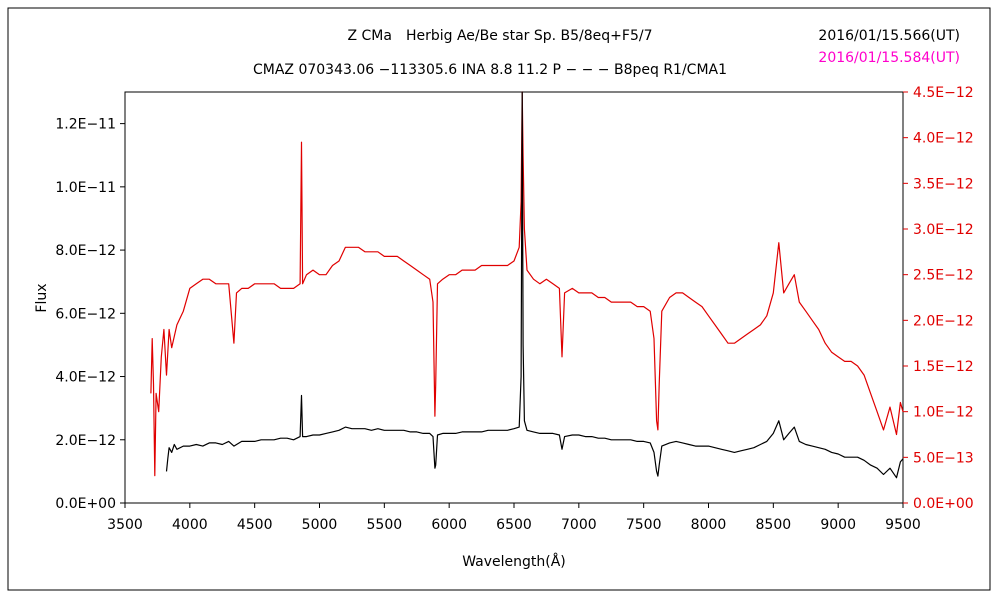 This screenshot has height=600, width=1000. I want to click on x-tick-label: 9500, so click(903, 525).